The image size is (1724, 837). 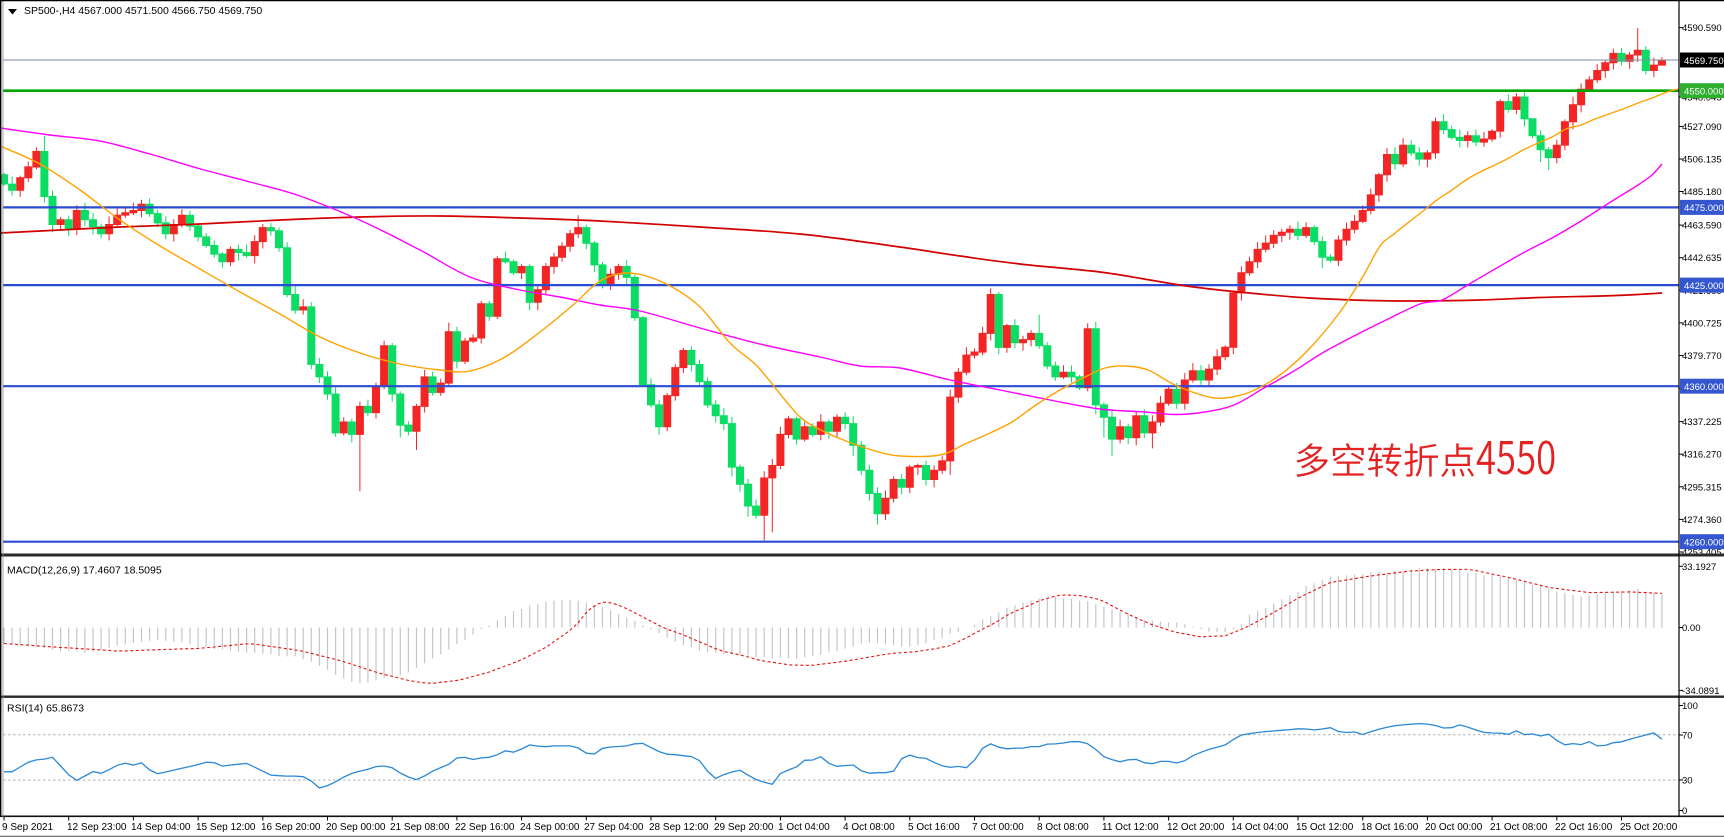 What do you see at coordinates (1702, 160) in the screenshot?
I see `svg-text: 4506.135` at bounding box center [1702, 160].